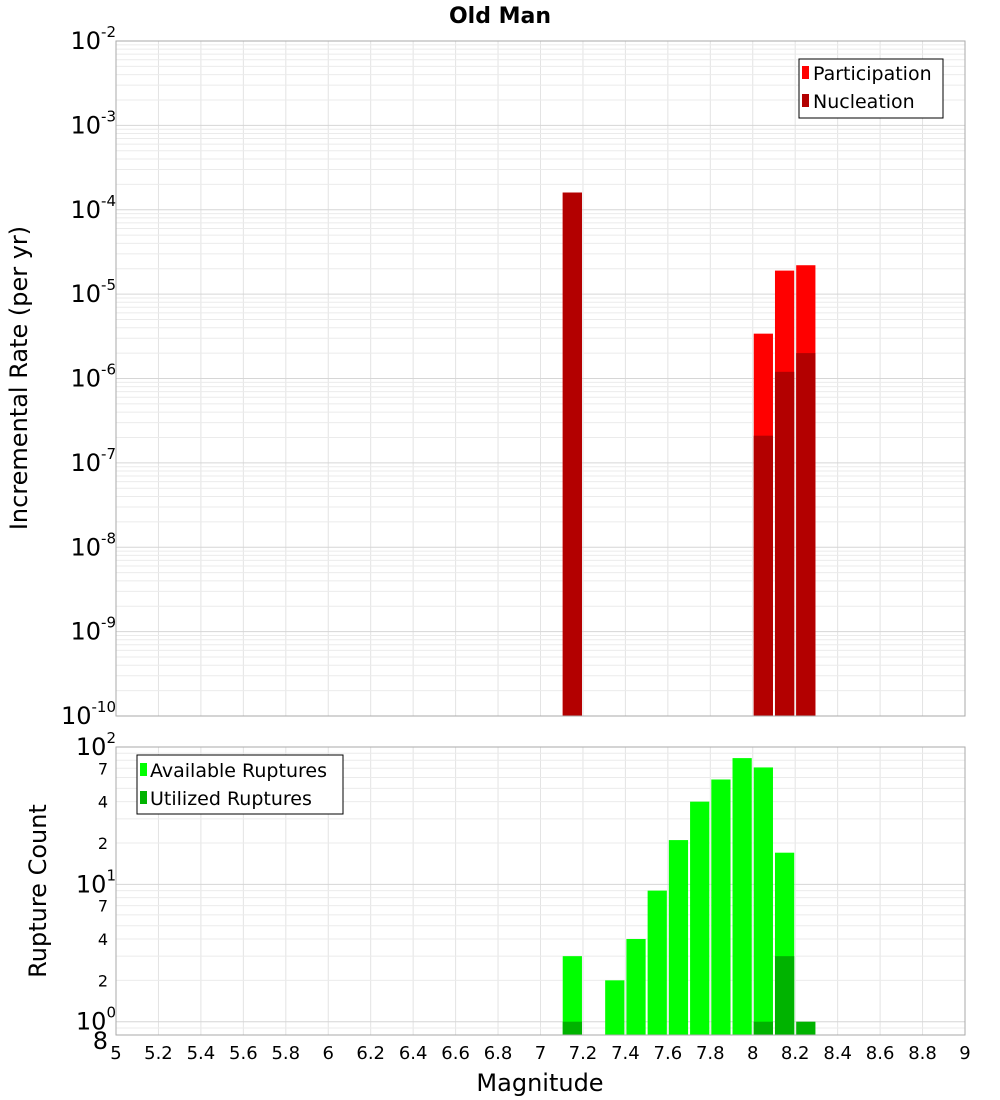 The width and height of the screenshot is (1000, 1100). I want to click on x-tick-label: 6.2, so click(370, 1053).